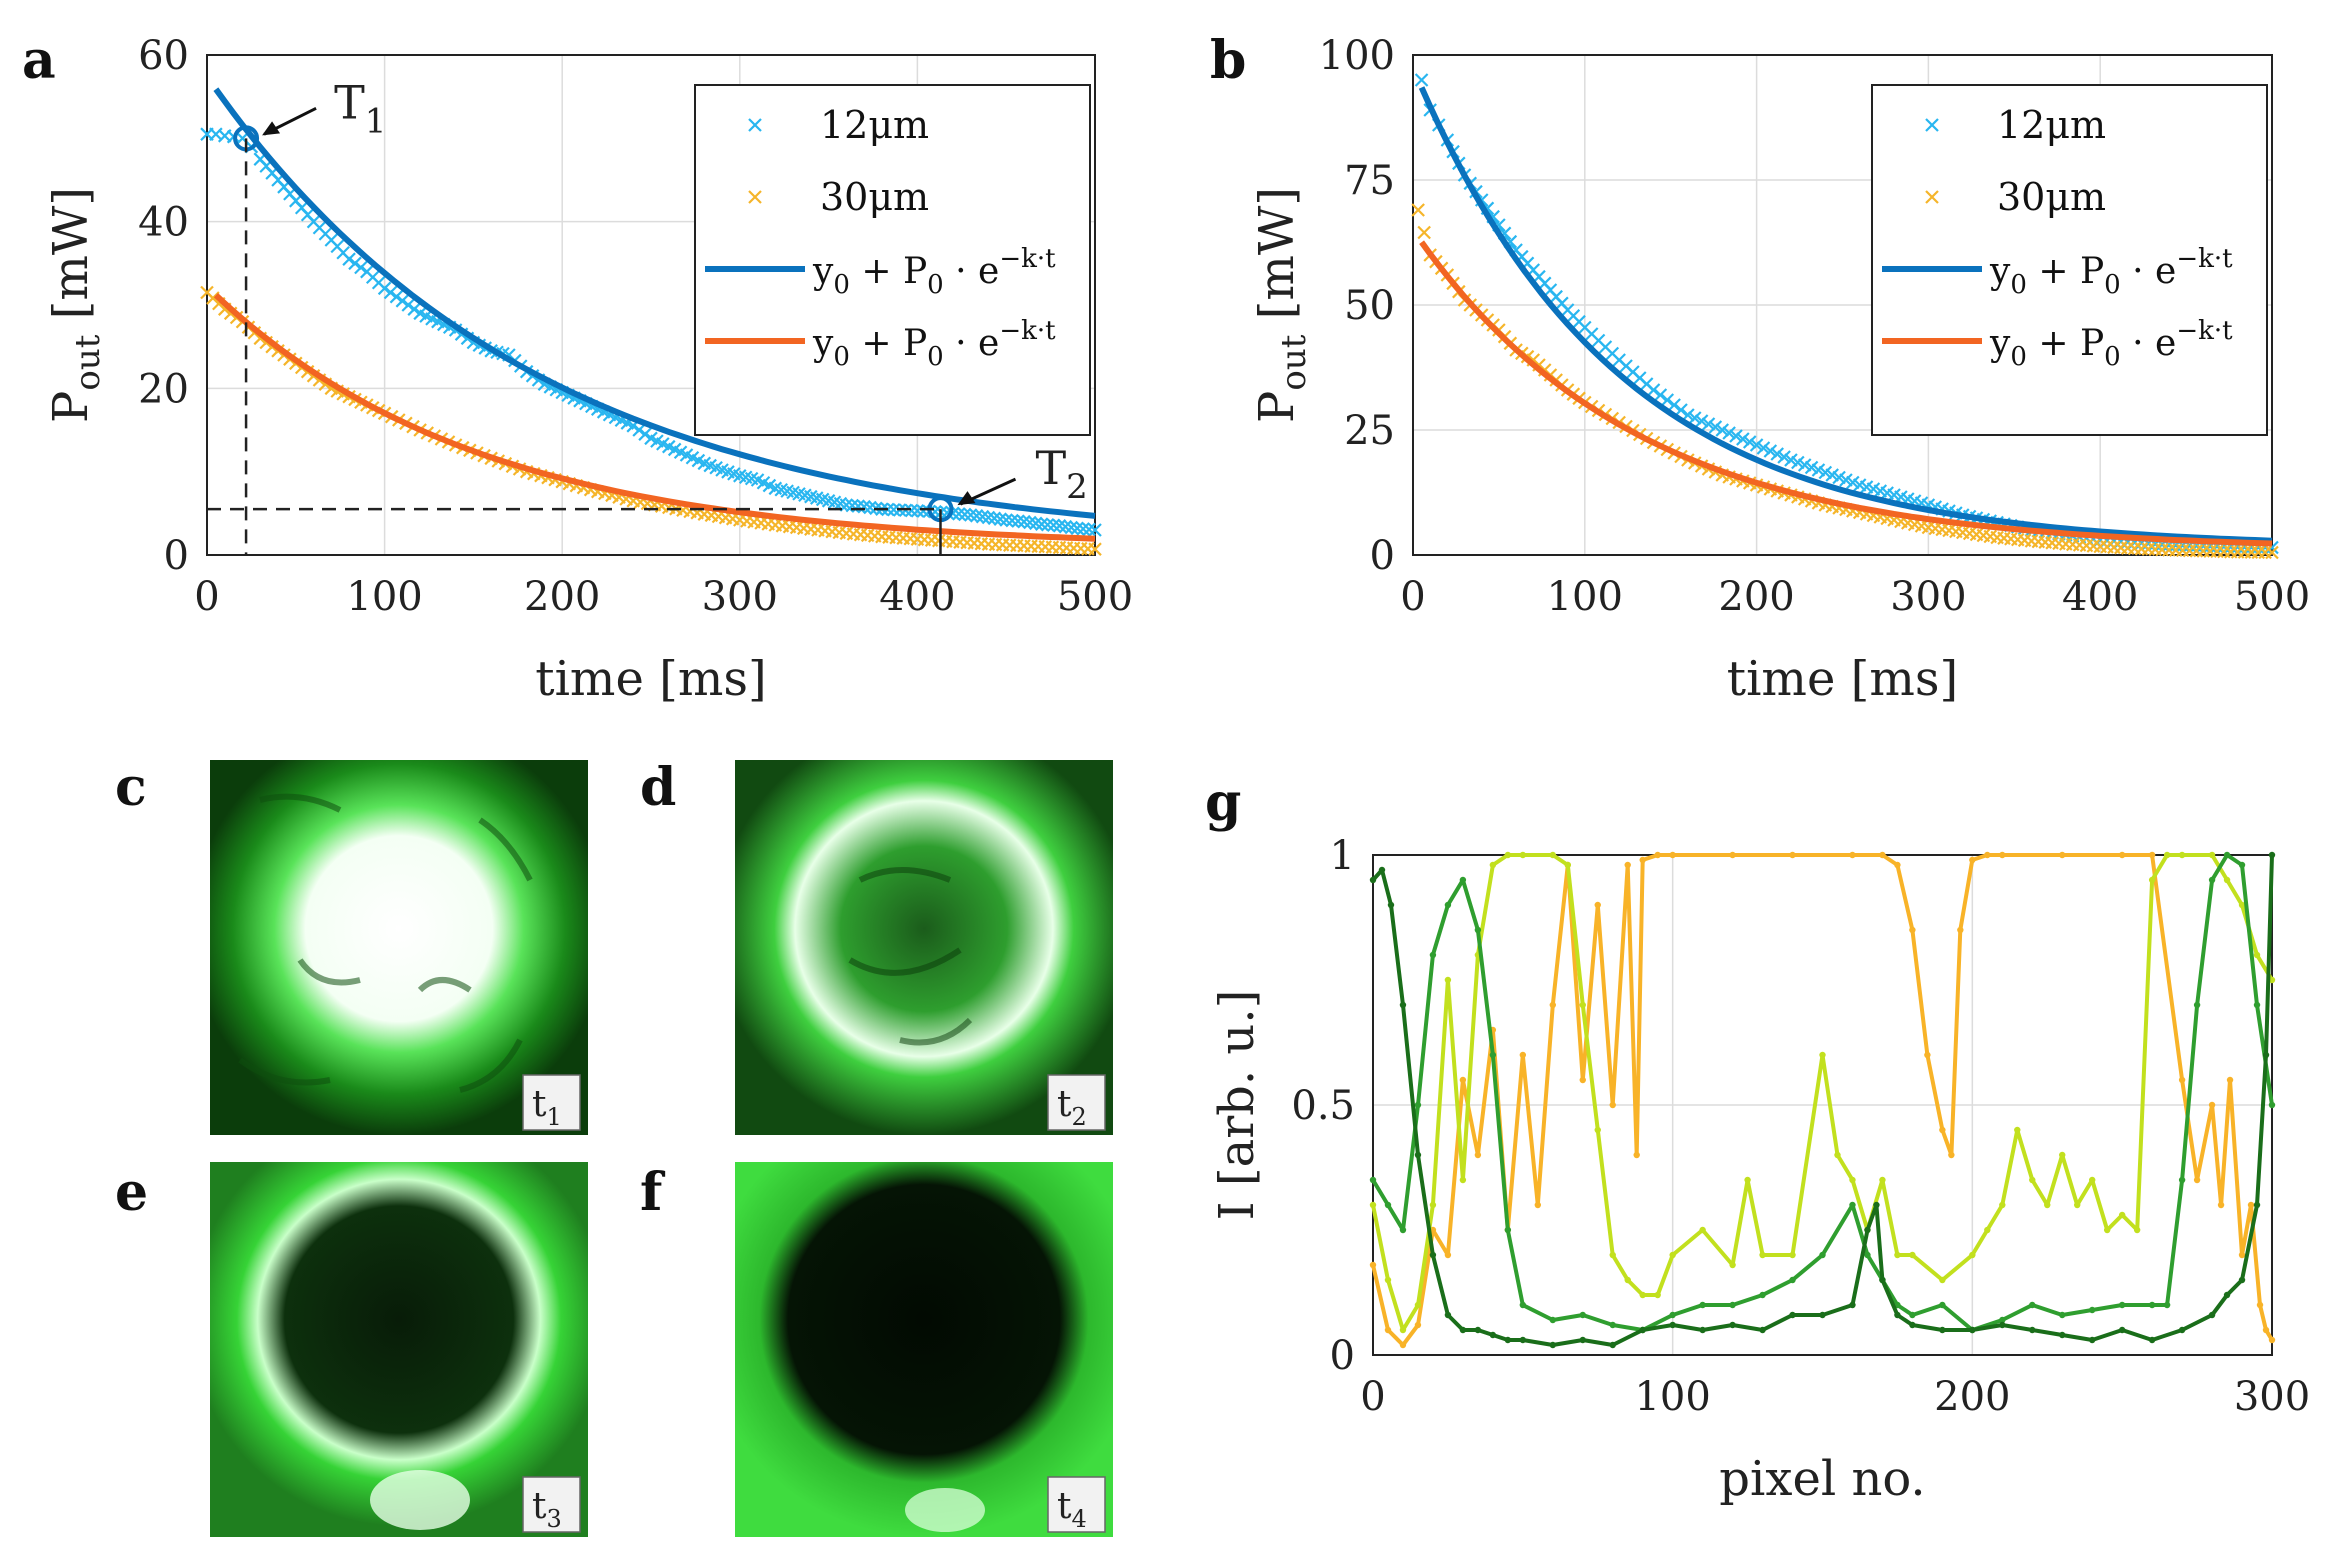 The image size is (2335, 1563). What do you see at coordinates (1061, 474) in the screenshot?
I see `annotation-label-1: T2` at bounding box center [1061, 474].